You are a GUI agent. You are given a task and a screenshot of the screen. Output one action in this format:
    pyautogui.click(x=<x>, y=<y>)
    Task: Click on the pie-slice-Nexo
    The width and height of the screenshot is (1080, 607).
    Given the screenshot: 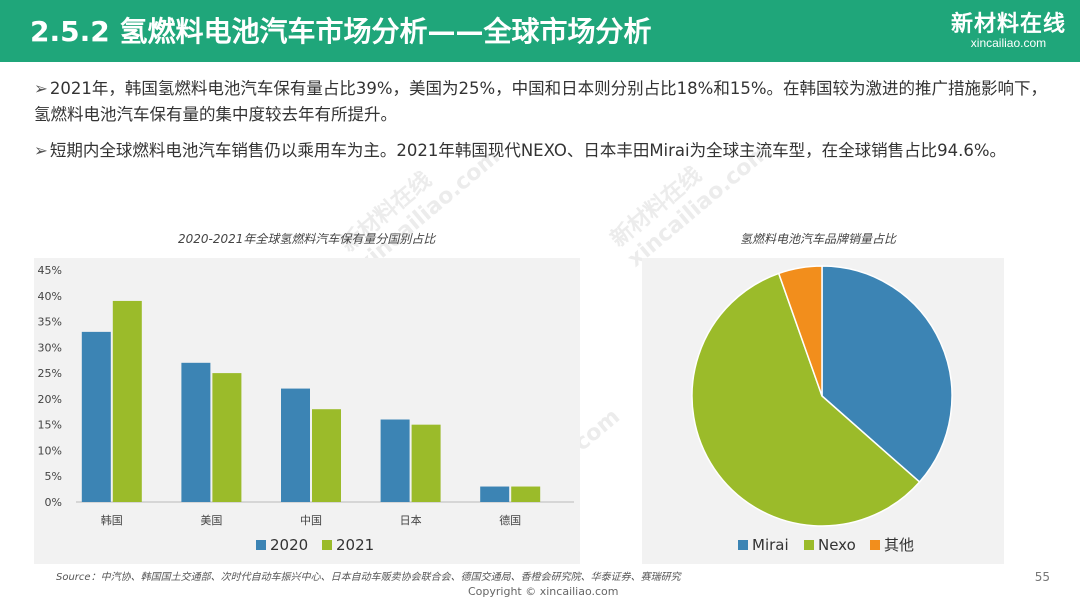 What is the action you would take?
    pyautogui.click(x=806, y=399)
    